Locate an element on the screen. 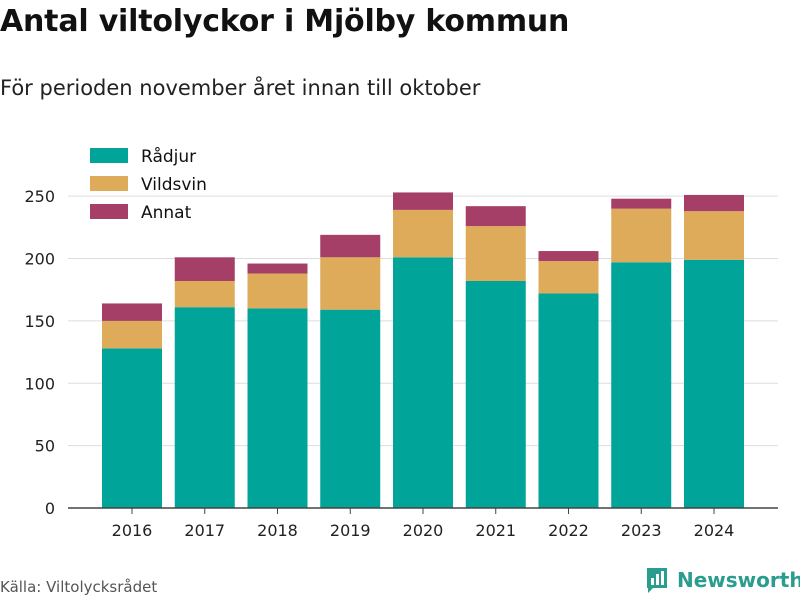  bar-vildsvin-2018 is located at coordinates (277, 291).